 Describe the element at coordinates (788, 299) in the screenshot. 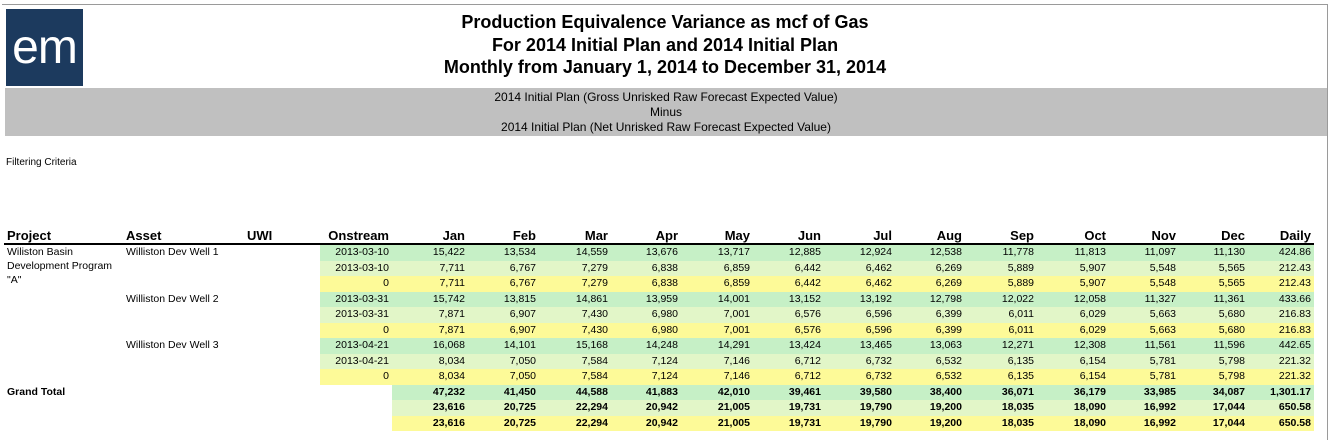

I see `month-value-cell: 13,152` at that location.